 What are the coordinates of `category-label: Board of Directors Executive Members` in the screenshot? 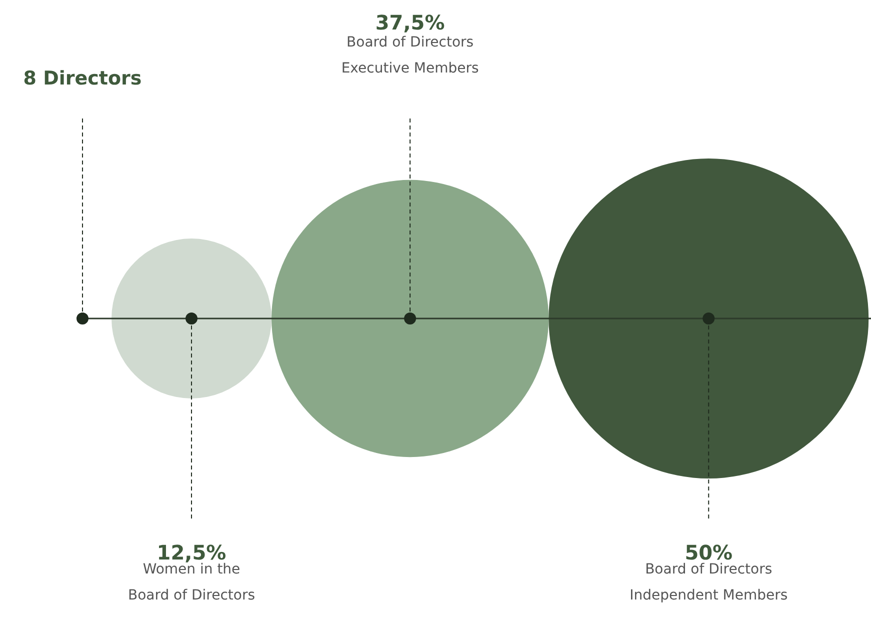 It's located at (410, 55).